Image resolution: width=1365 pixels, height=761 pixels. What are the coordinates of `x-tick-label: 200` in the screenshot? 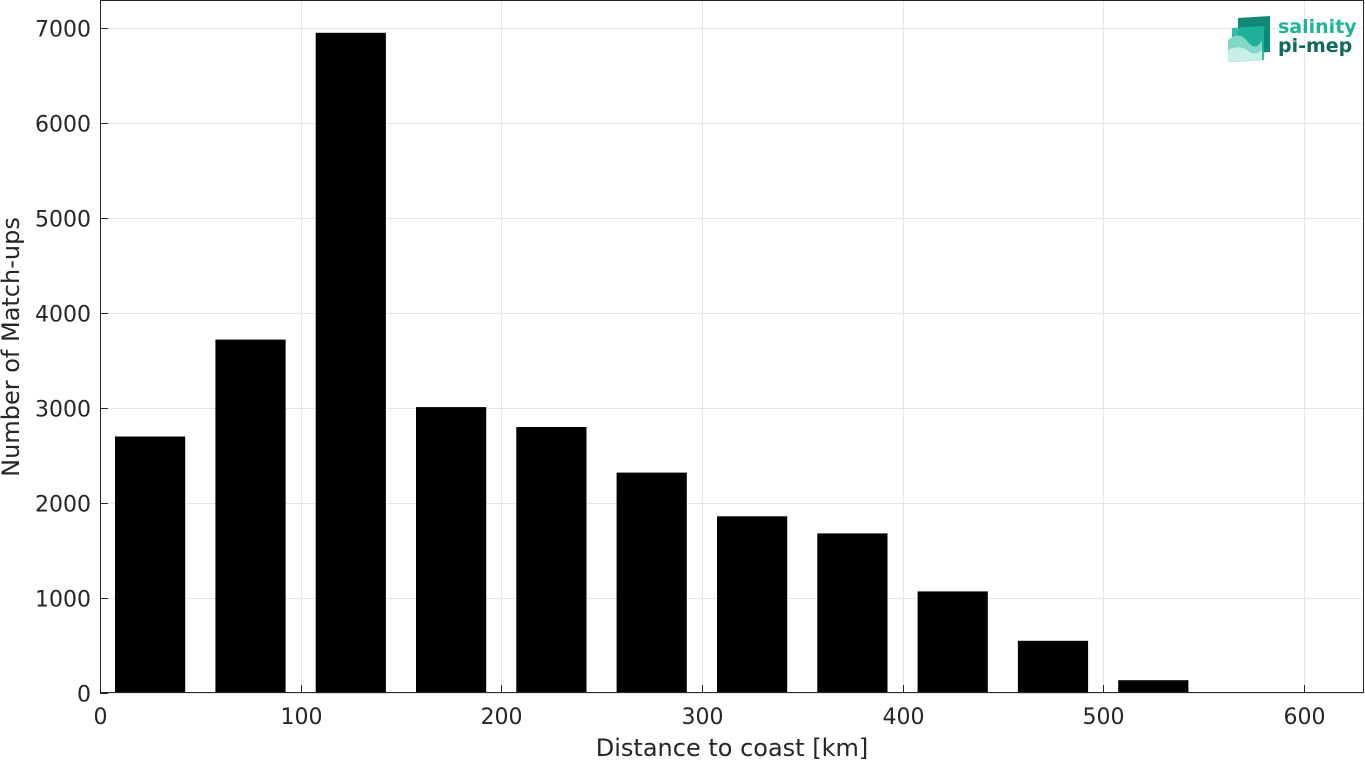 It's located at (502, 717).